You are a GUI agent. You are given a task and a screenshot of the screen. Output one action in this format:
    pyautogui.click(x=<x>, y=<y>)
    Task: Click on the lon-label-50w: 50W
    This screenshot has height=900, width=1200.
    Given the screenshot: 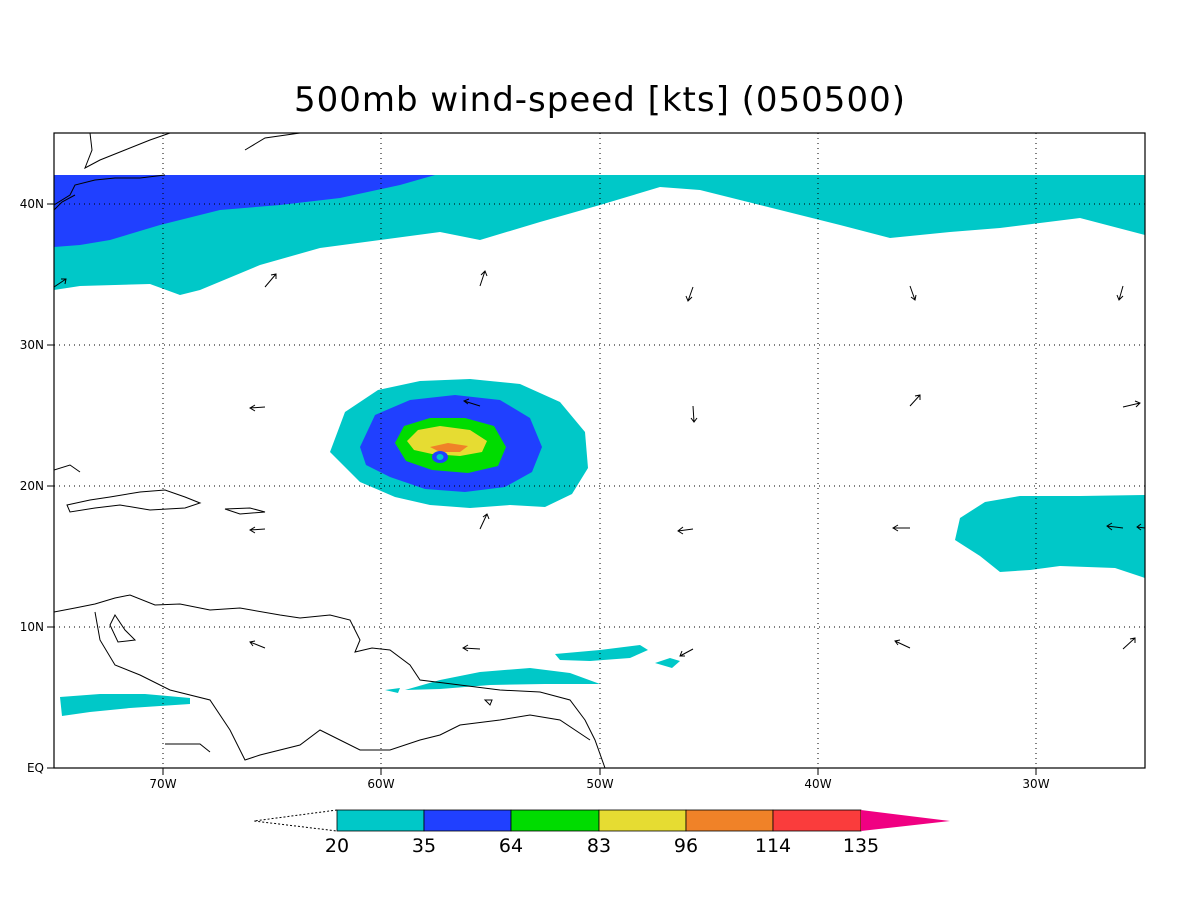 What is the action you would take?
    pyautogui.click(x=599, y=784)
    